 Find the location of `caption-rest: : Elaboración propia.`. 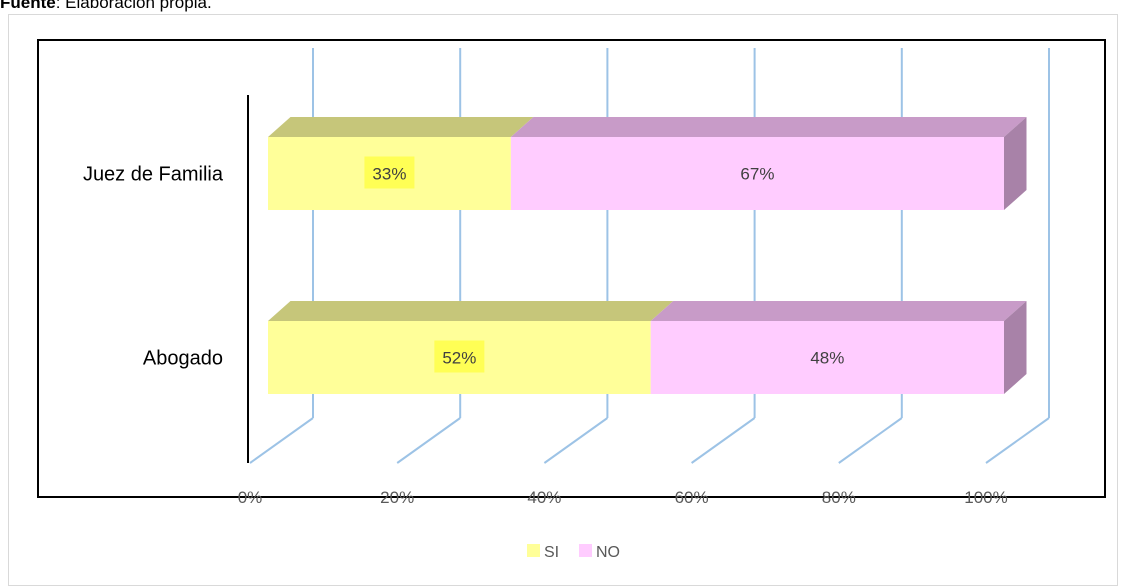

caption-rest: : Elaboración propia. is located at coordinates (133, 6).